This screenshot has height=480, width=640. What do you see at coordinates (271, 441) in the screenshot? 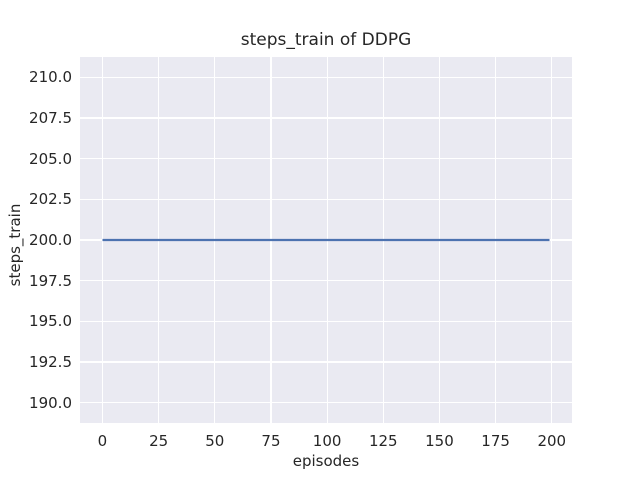
I see `x-tick-label: 75` at bounding box center [271, 441].